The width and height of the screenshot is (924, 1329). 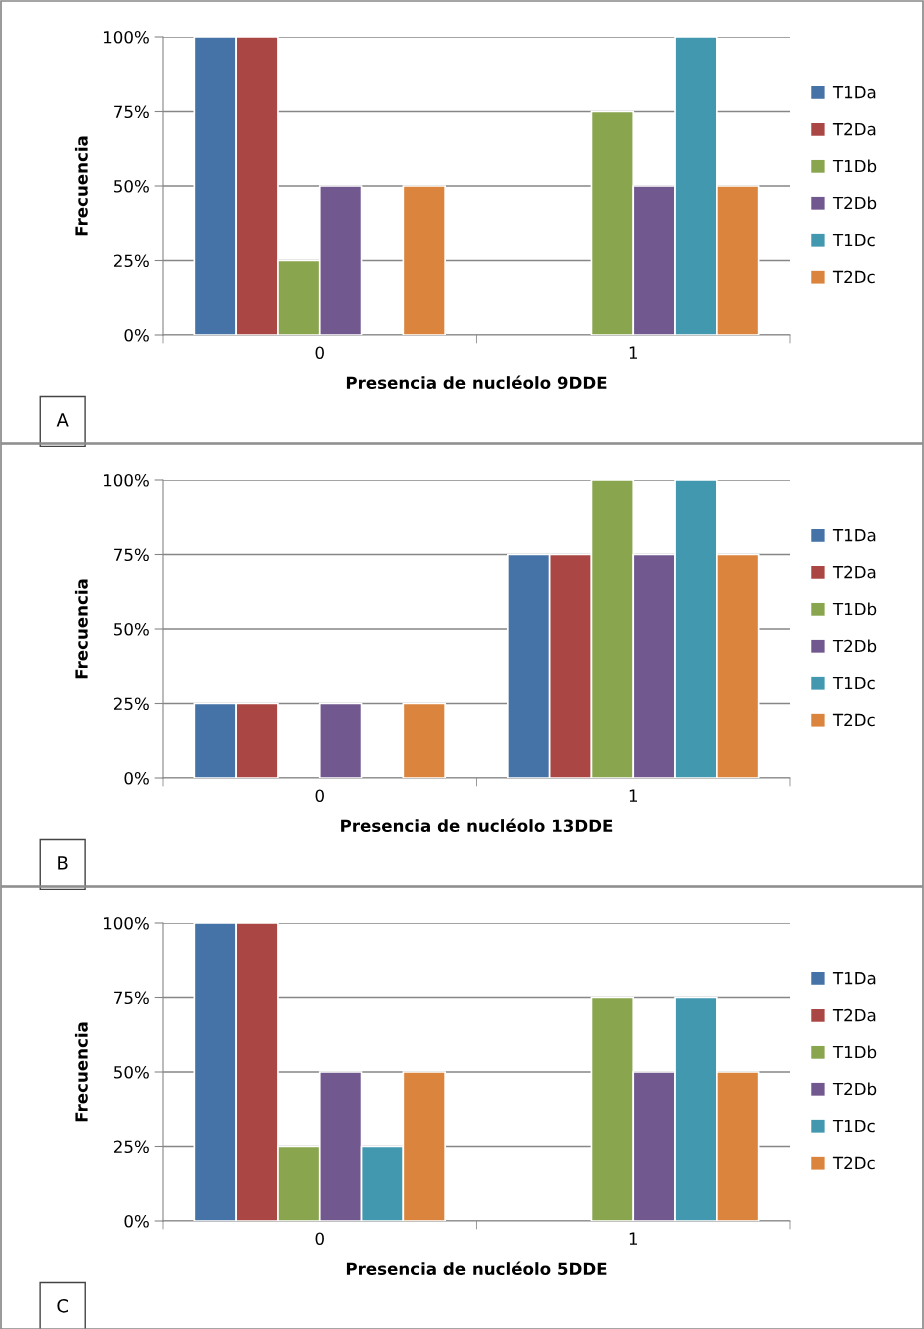 What do you see at coordinates (476, 382) in the screenshot?
I see `x-axis-title: Presencia de nucléolo 9DDE` at bounding box center [476, 382].